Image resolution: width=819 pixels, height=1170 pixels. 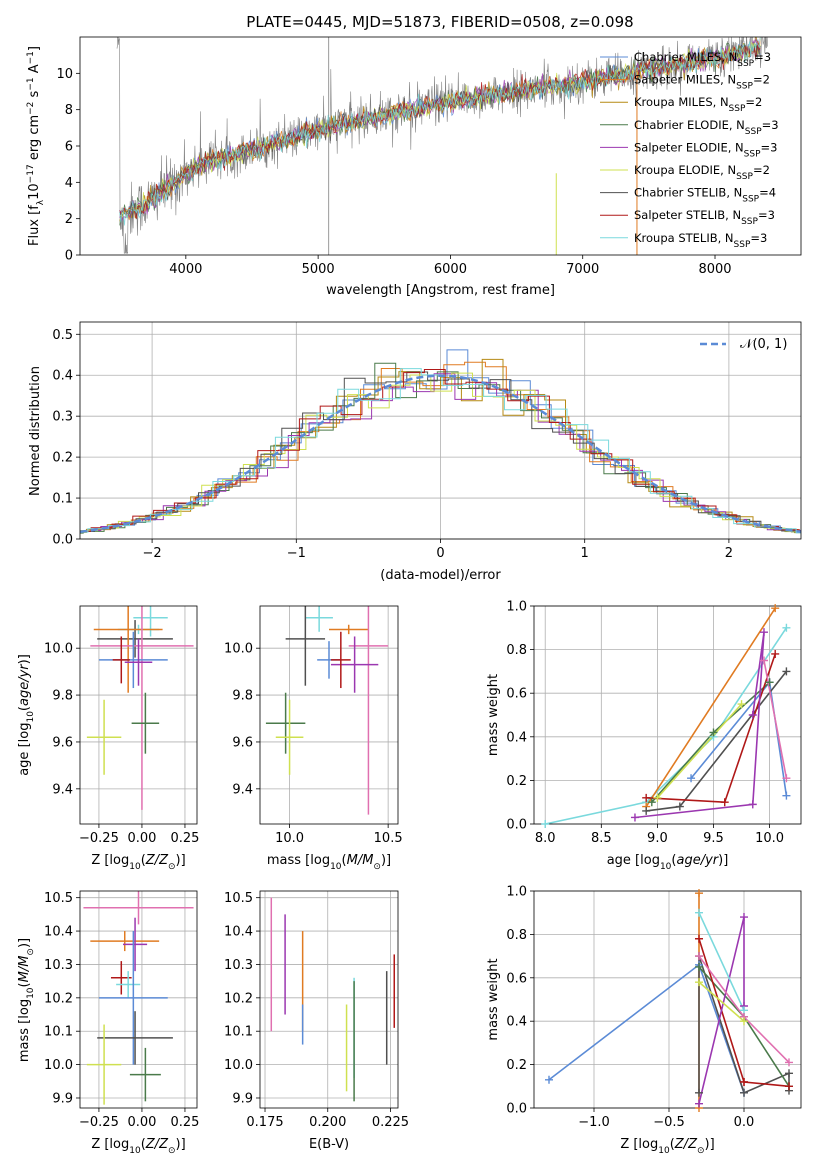 What do you see at coordinates (685, 57) in the screenshot?
I see `legend-label-part: Chabrier MILES, N` at bounding box center [685, 57].